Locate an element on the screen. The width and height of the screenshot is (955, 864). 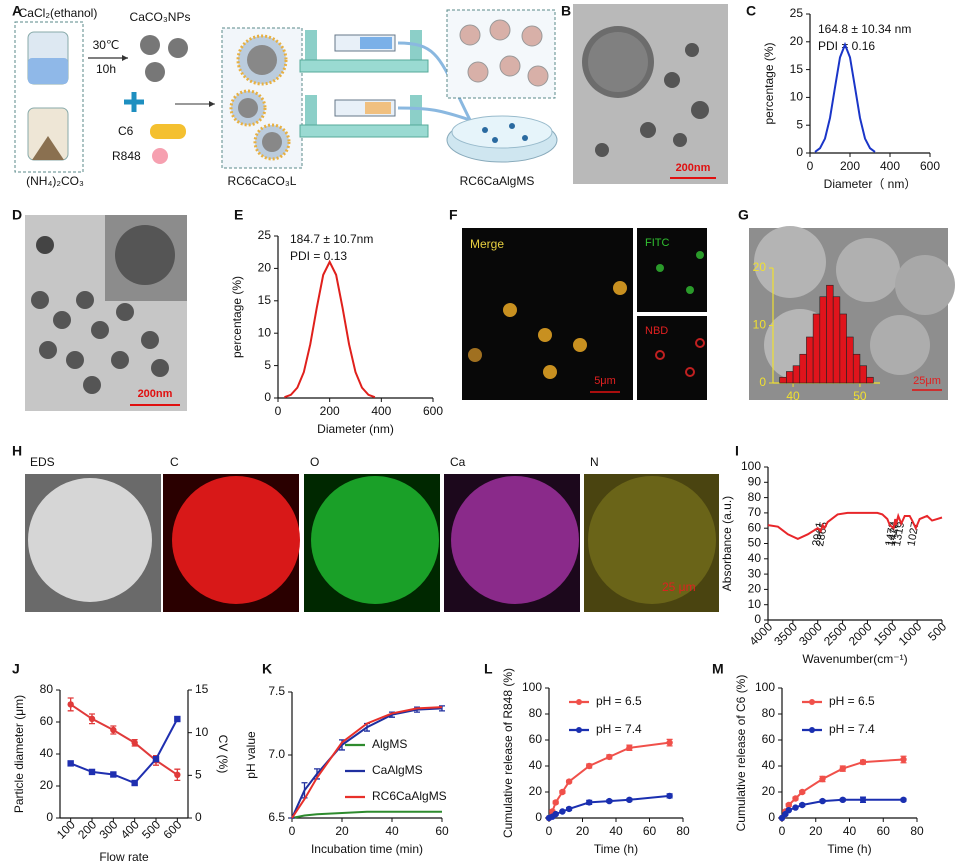
x-axis-label: Wavenumber(cm⁻¹) is located at coordinates (854, 659).